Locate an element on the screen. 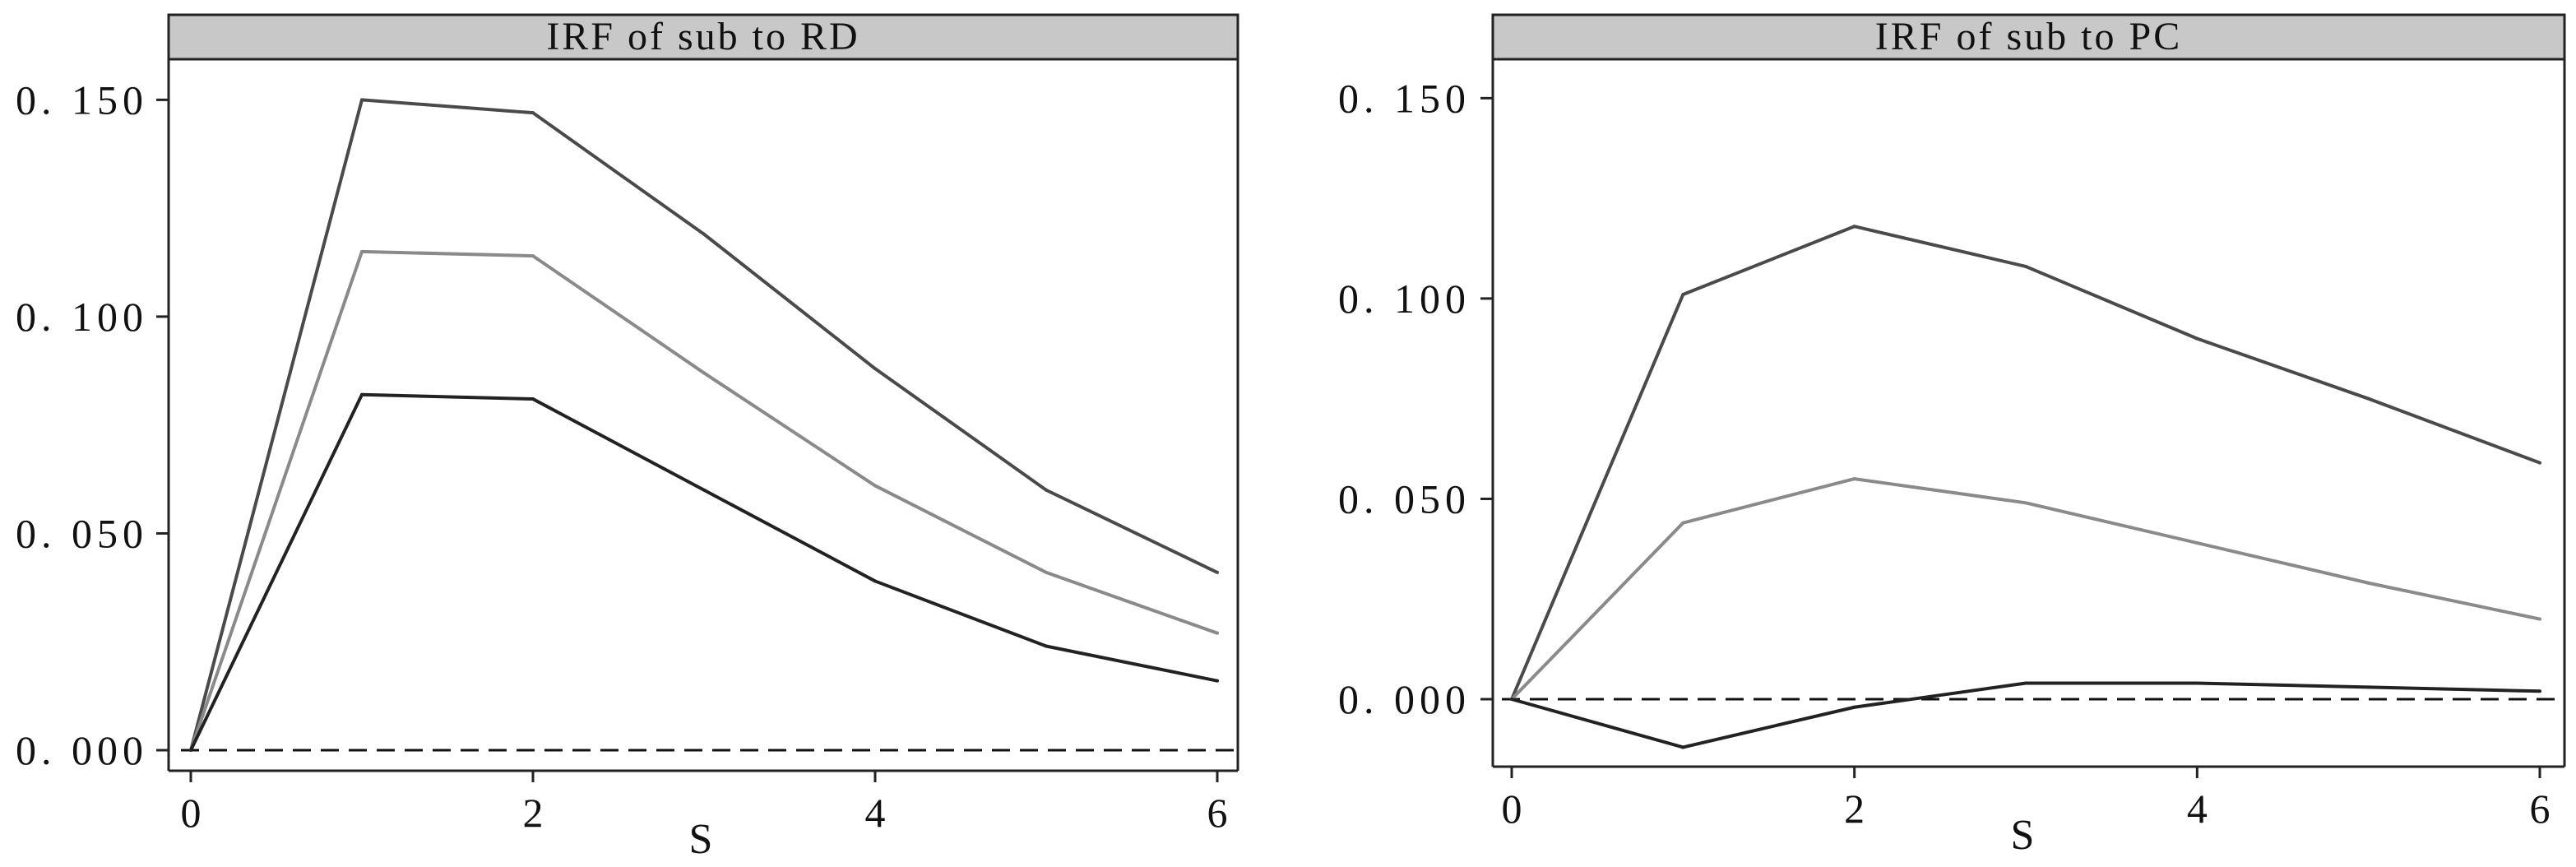  panel-title: IRF of sub to PC is located at coordinates (2029, 36).